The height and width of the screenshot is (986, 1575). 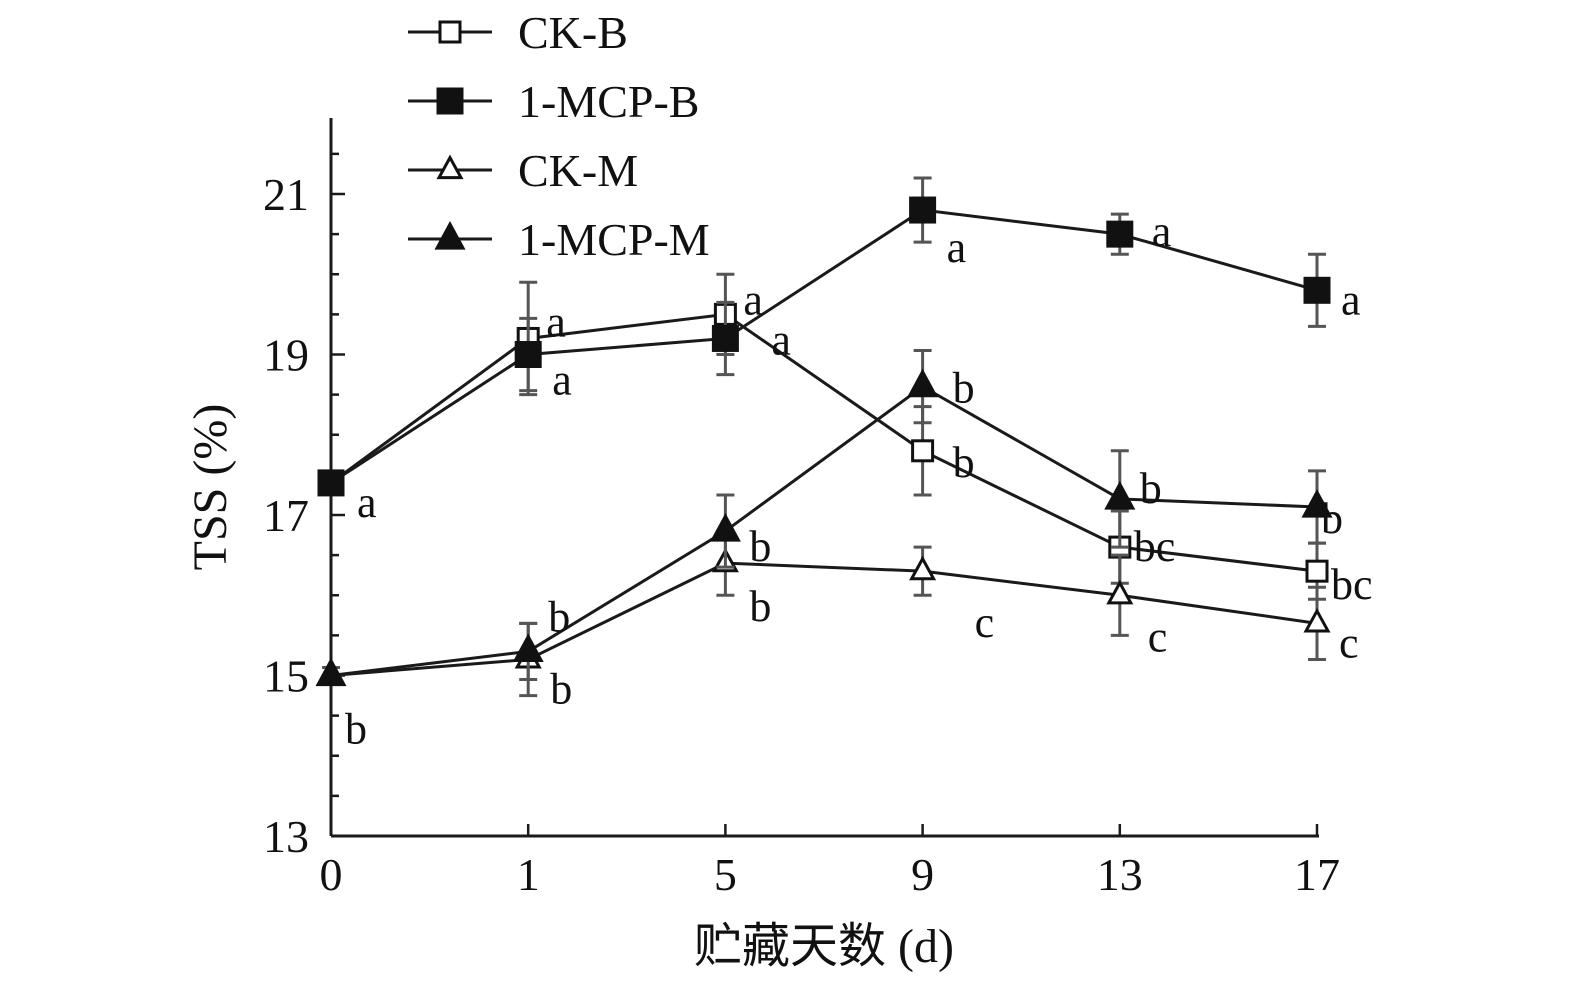 I want to click on legend-item-ck-m: CK-M, so click(x=523, y=170).